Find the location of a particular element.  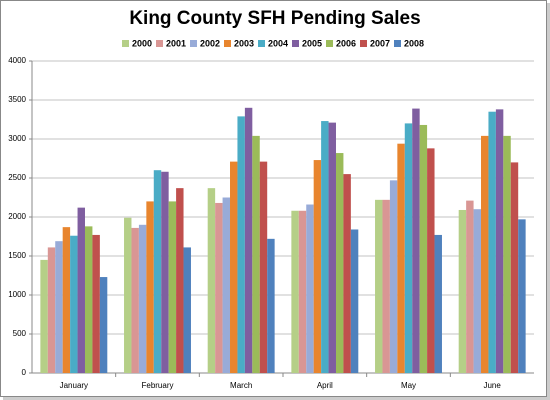

legend-label: 2005 is located at coordinates (312, 43).